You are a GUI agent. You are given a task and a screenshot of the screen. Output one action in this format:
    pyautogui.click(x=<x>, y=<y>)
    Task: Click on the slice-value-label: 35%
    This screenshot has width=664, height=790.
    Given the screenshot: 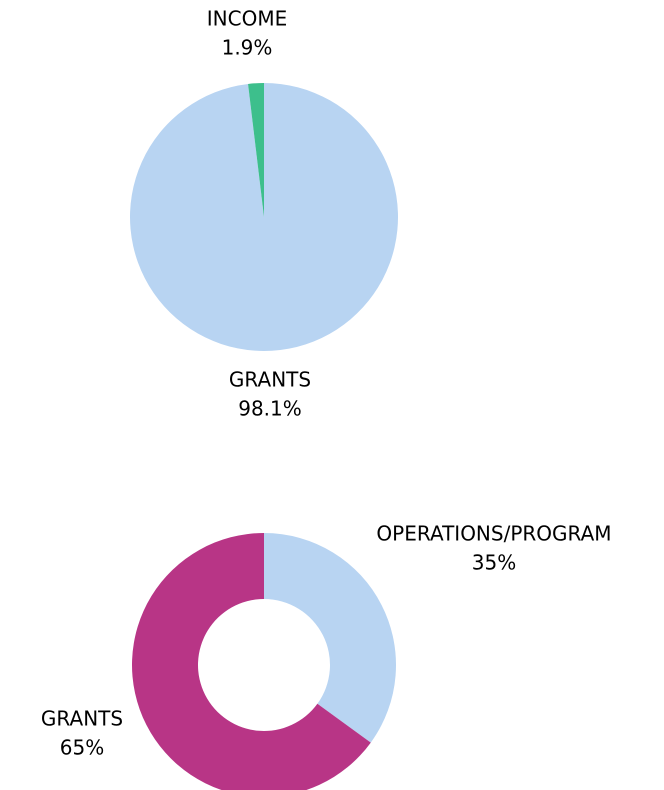 What is the action you would take?
    pyautogui.click(x=494, y=563)
    